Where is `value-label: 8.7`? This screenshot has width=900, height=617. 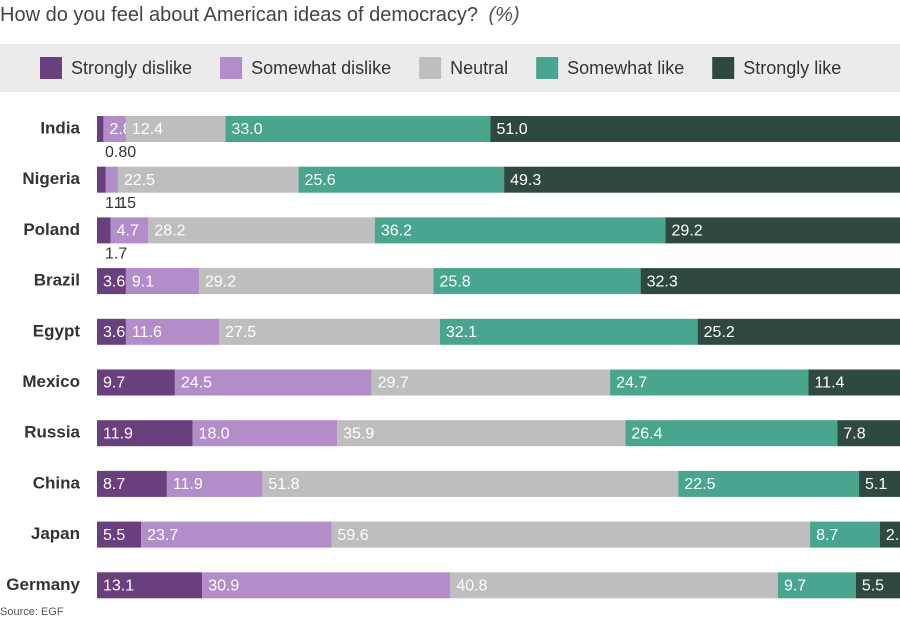
value-label: 8.7 is located at coordinates (827, 535).